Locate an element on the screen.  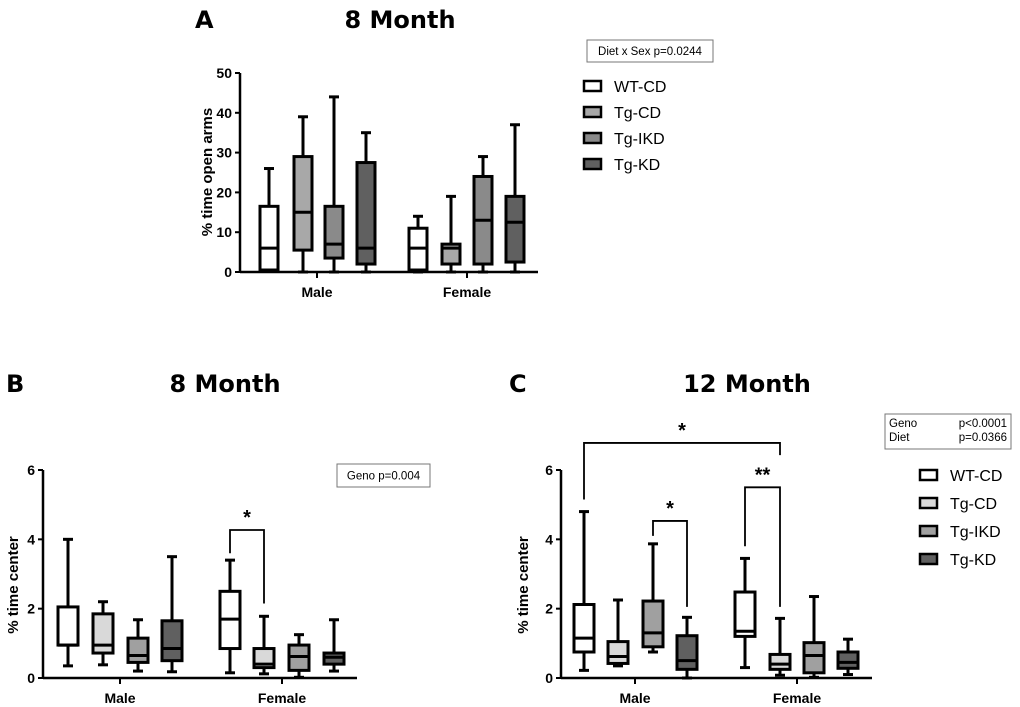
stats-text: Diet is located at coordinates (899, 438).